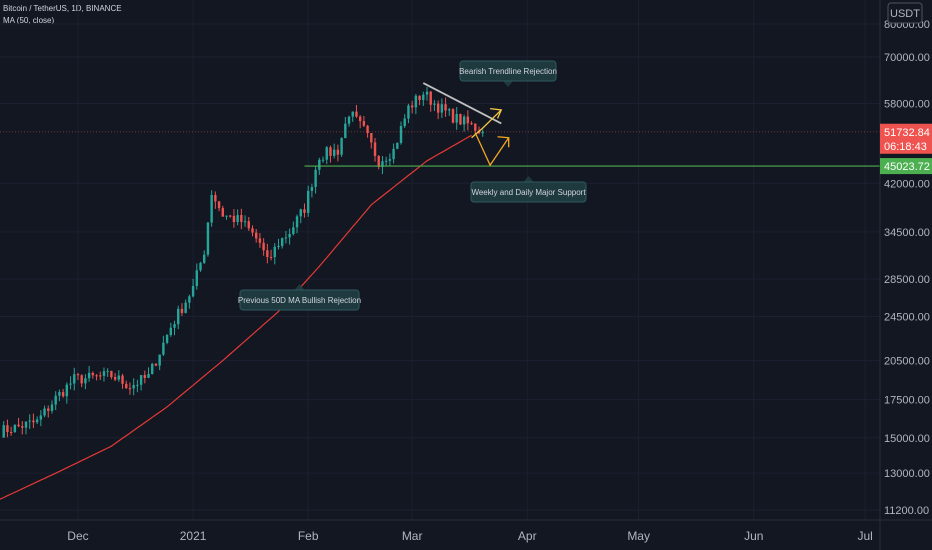  I want to click on last-price-tag, so click(906, 138).